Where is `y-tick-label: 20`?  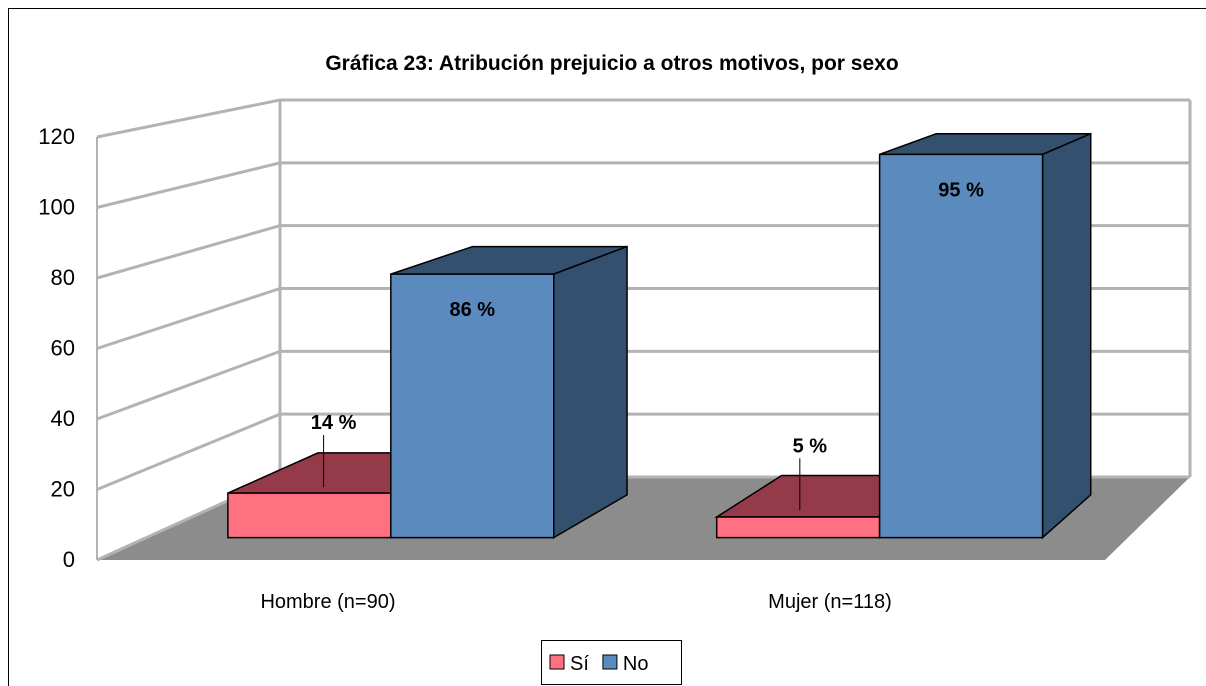
y-tick-label: 20 is located at coordinates (63, 489).